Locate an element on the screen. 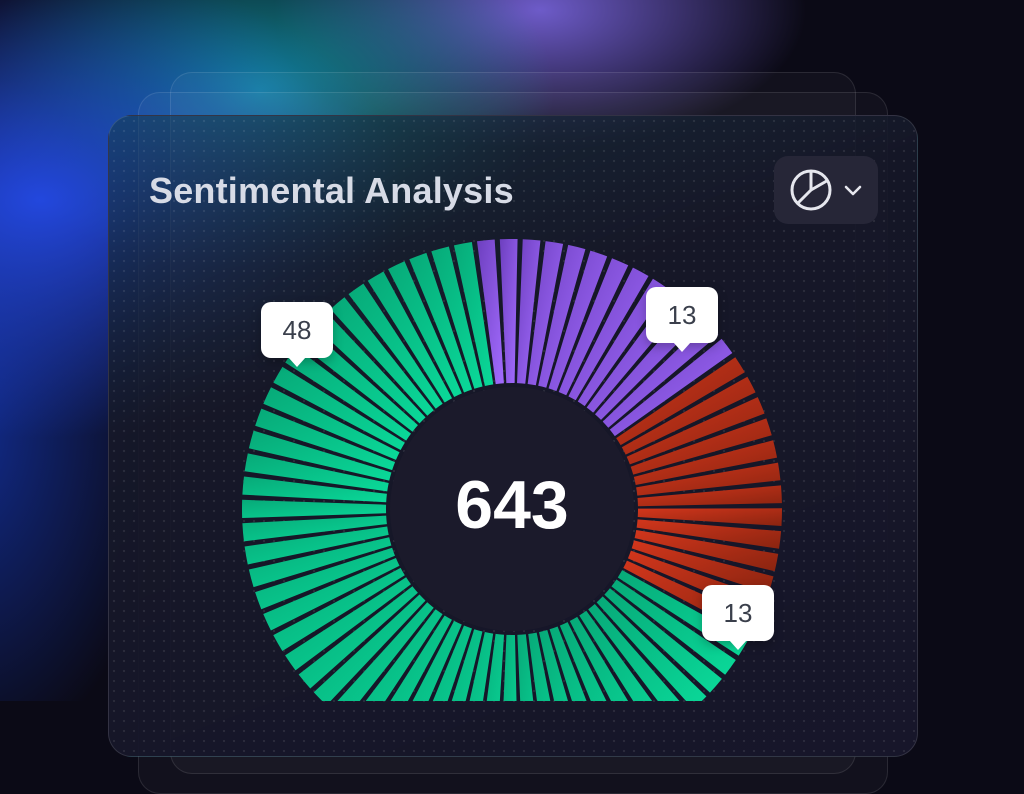 This screenshot has width=1024, height=794. center-total-label: 643 is located at coordinates (512, 505).